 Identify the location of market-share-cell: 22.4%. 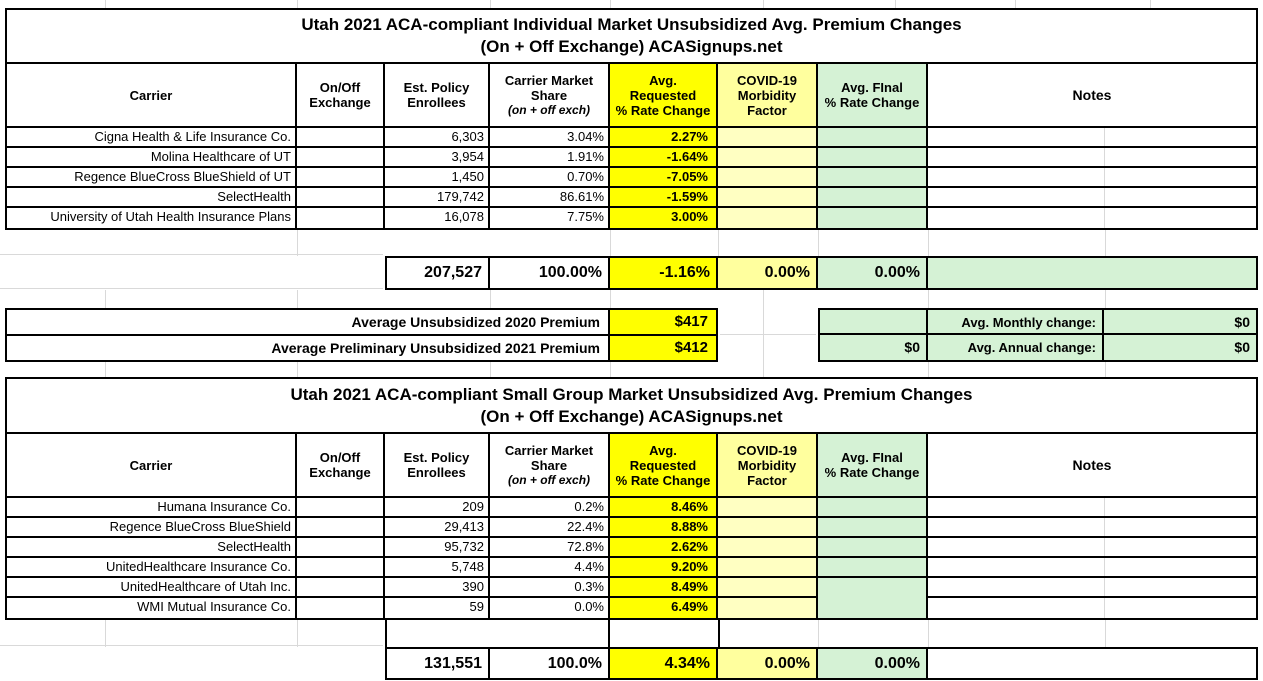
(550, 528).